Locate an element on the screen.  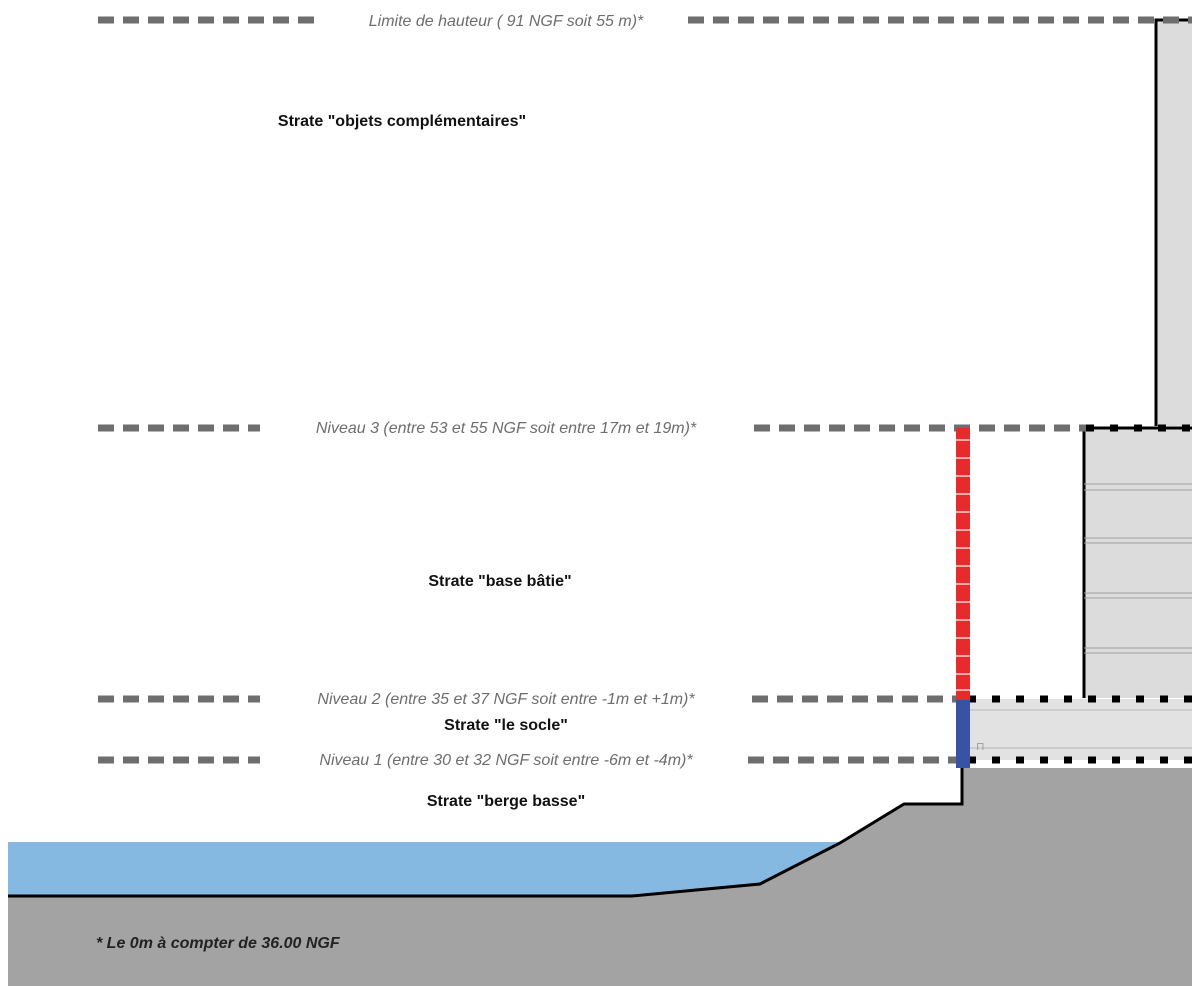
base-floor-lines is located at coordinates (1138, 568).